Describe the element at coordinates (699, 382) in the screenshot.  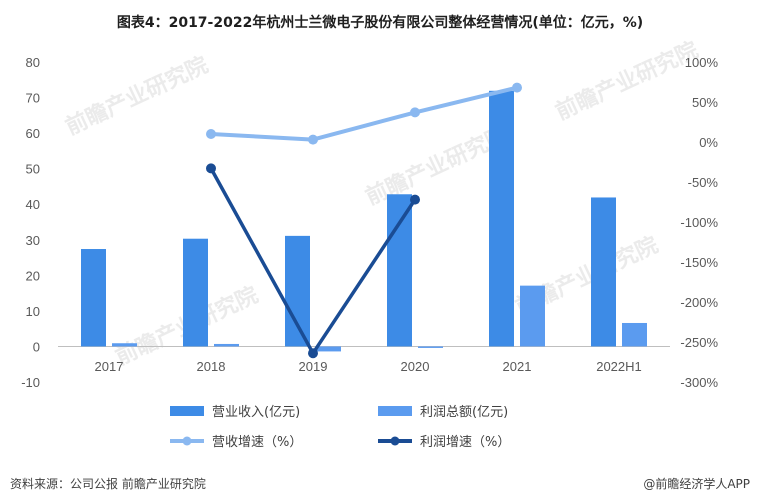
I see `y-tick-label-right: -300%` at that location.